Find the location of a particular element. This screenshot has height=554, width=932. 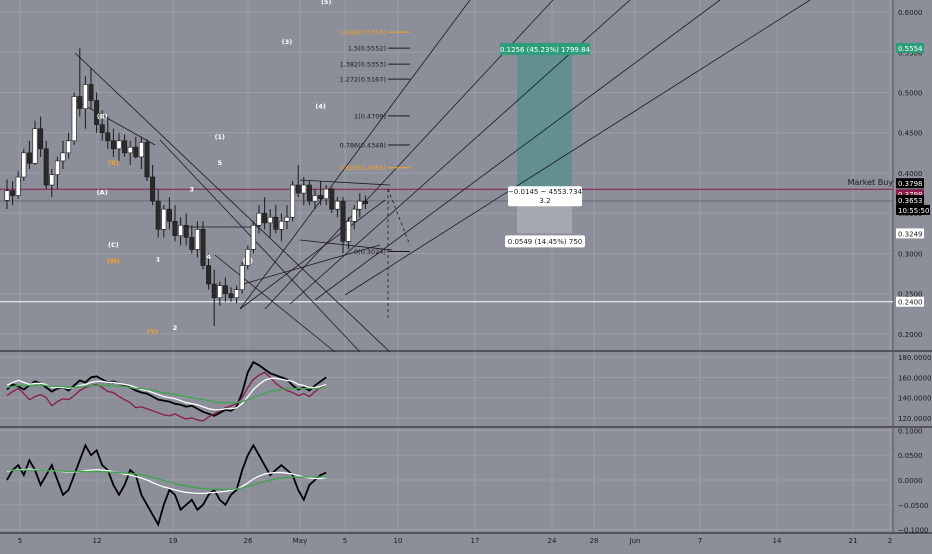

fib-level-label: 1(0.4709) is located at coordinates (370, 116).